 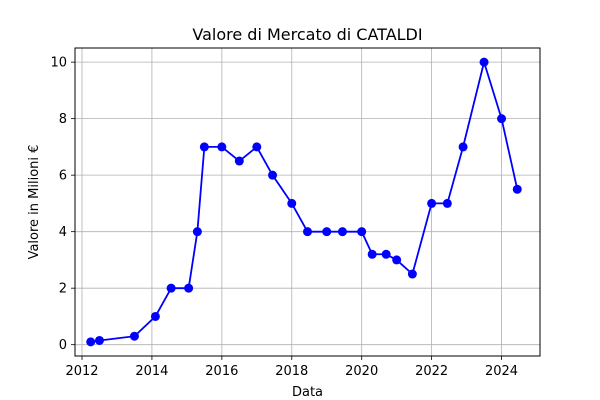 What do you see at coordinates (307, 34) in the screenshot?
I see `chart-title: Valore di Mercato di CATALDI` at bounding box center [307, 34].